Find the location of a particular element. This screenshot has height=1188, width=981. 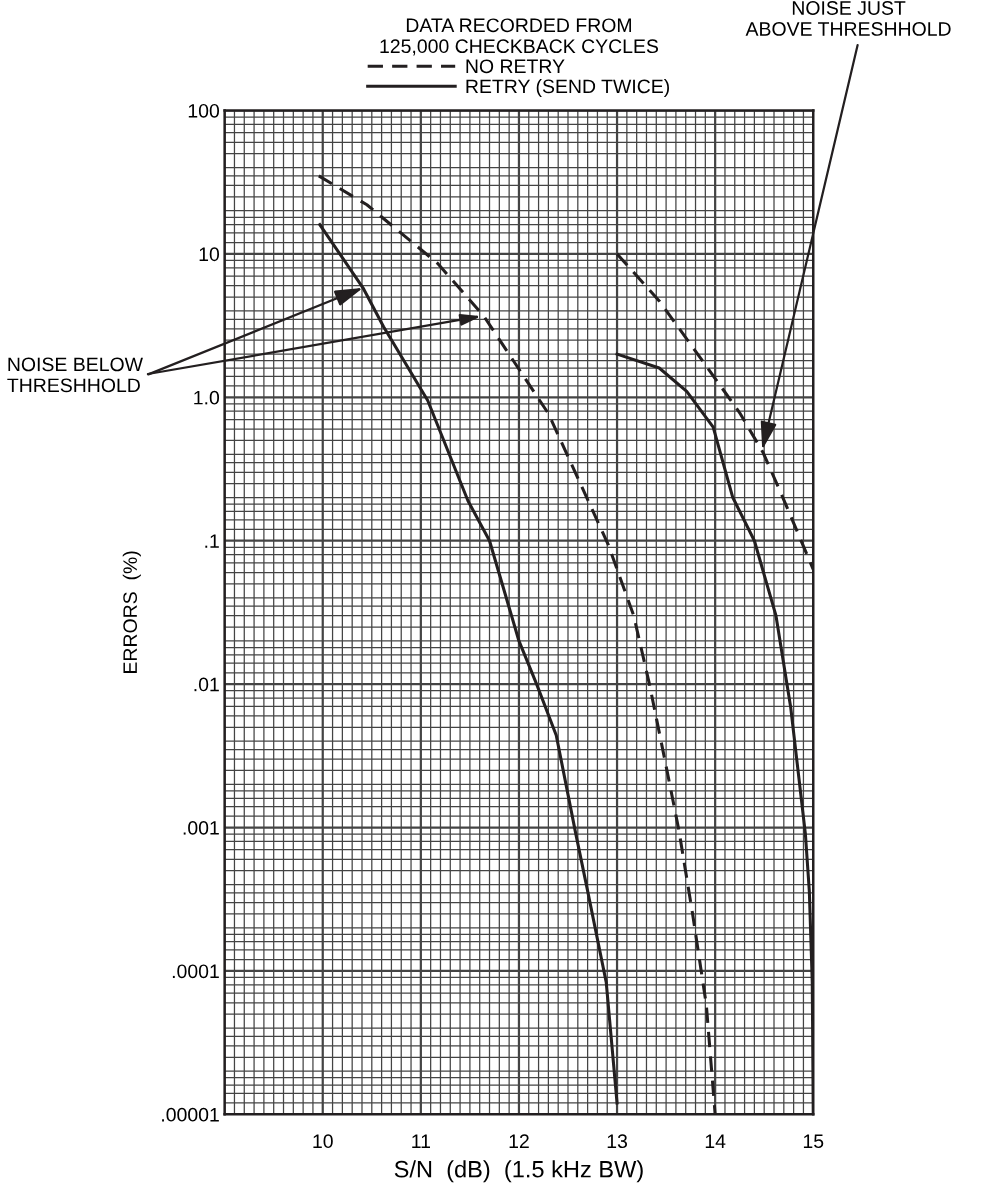

y-tick-label: .0001 is located at coordinates (195, 971).